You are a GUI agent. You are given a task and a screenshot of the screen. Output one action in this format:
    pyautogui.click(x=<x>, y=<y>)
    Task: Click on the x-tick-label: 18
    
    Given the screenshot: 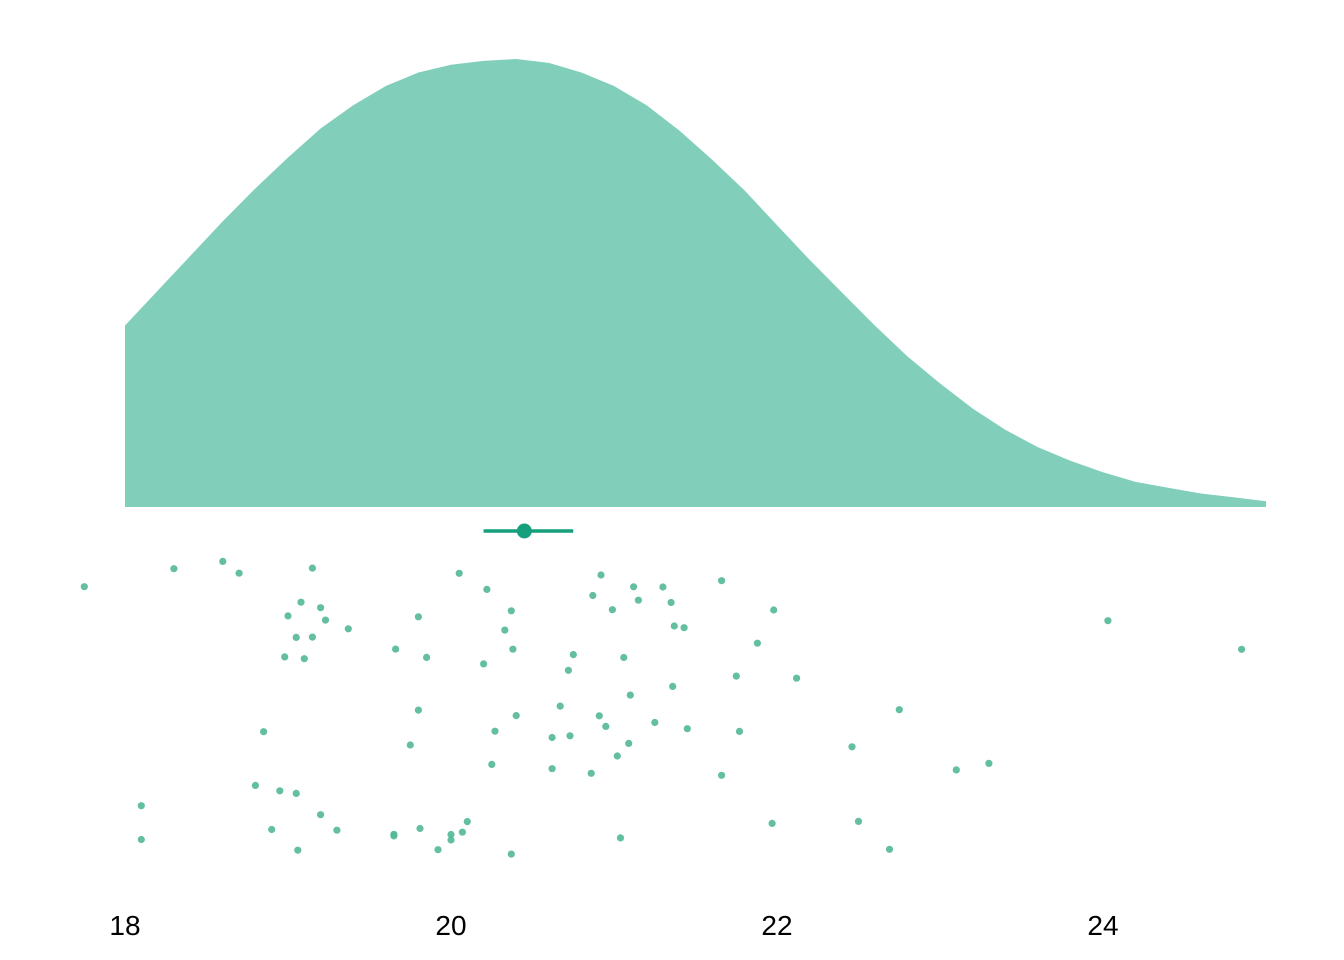 What is the action you would take?
    pyautogui.click(x=124, y=925)
    